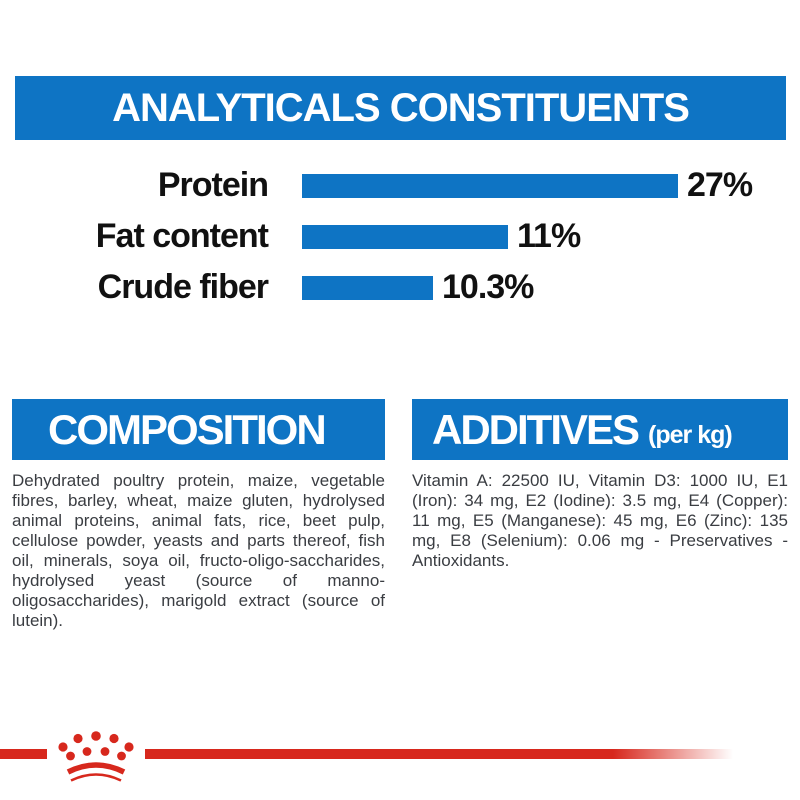 The image size is (800, 800). I want to click on chart-row: Fat content 11%, so click(400, 236).